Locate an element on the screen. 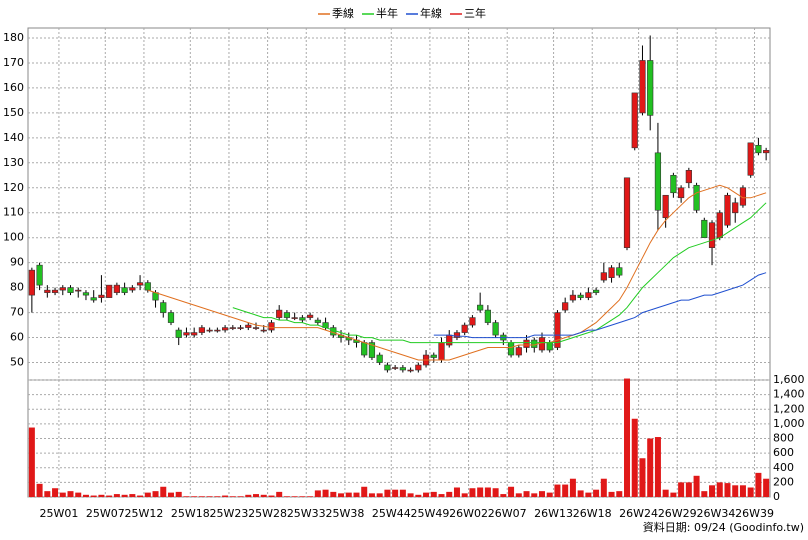  x-tick-label: 26W39 is located at coordinates (754, 513).